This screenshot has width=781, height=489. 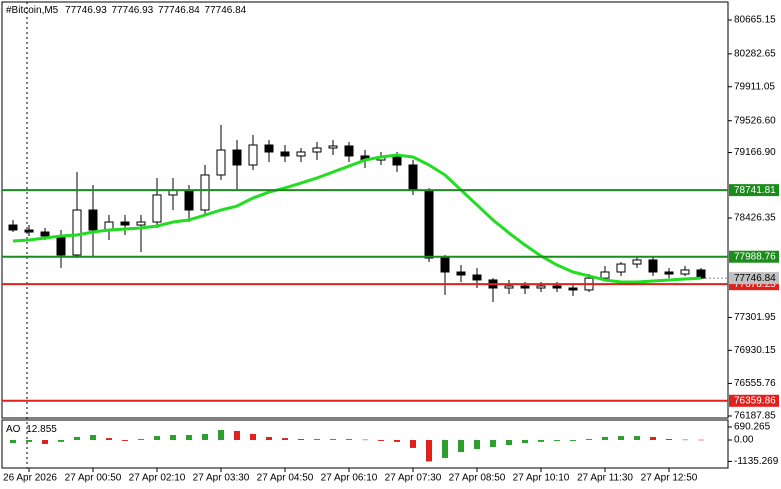 What do you see at coordinates (365, 444) in the screenshot?
I see `ao-panel` at bounding box center [365, 444].